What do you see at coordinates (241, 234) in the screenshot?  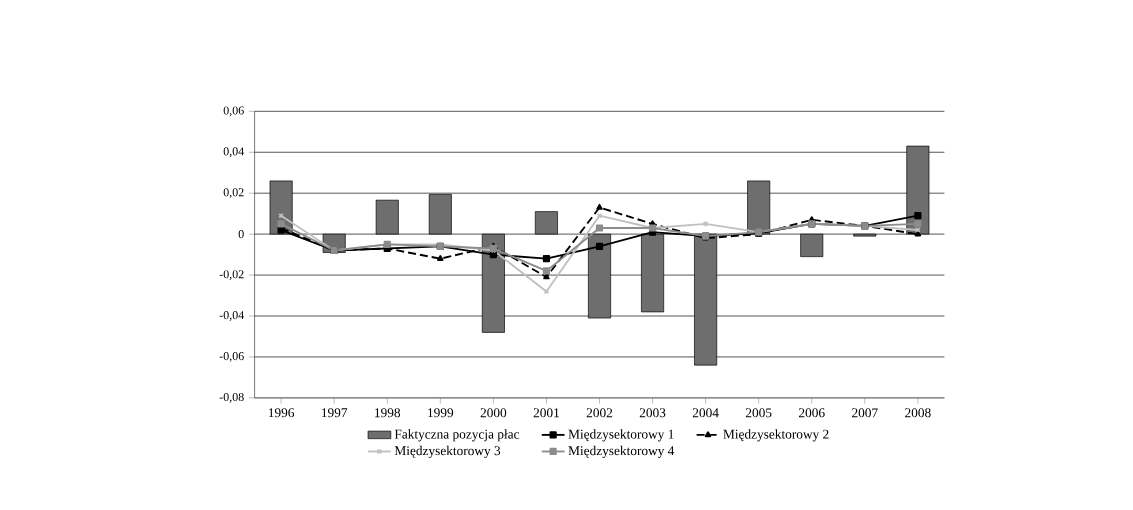 I see `y-tick-label: 0` at bounding box center [241, 234].